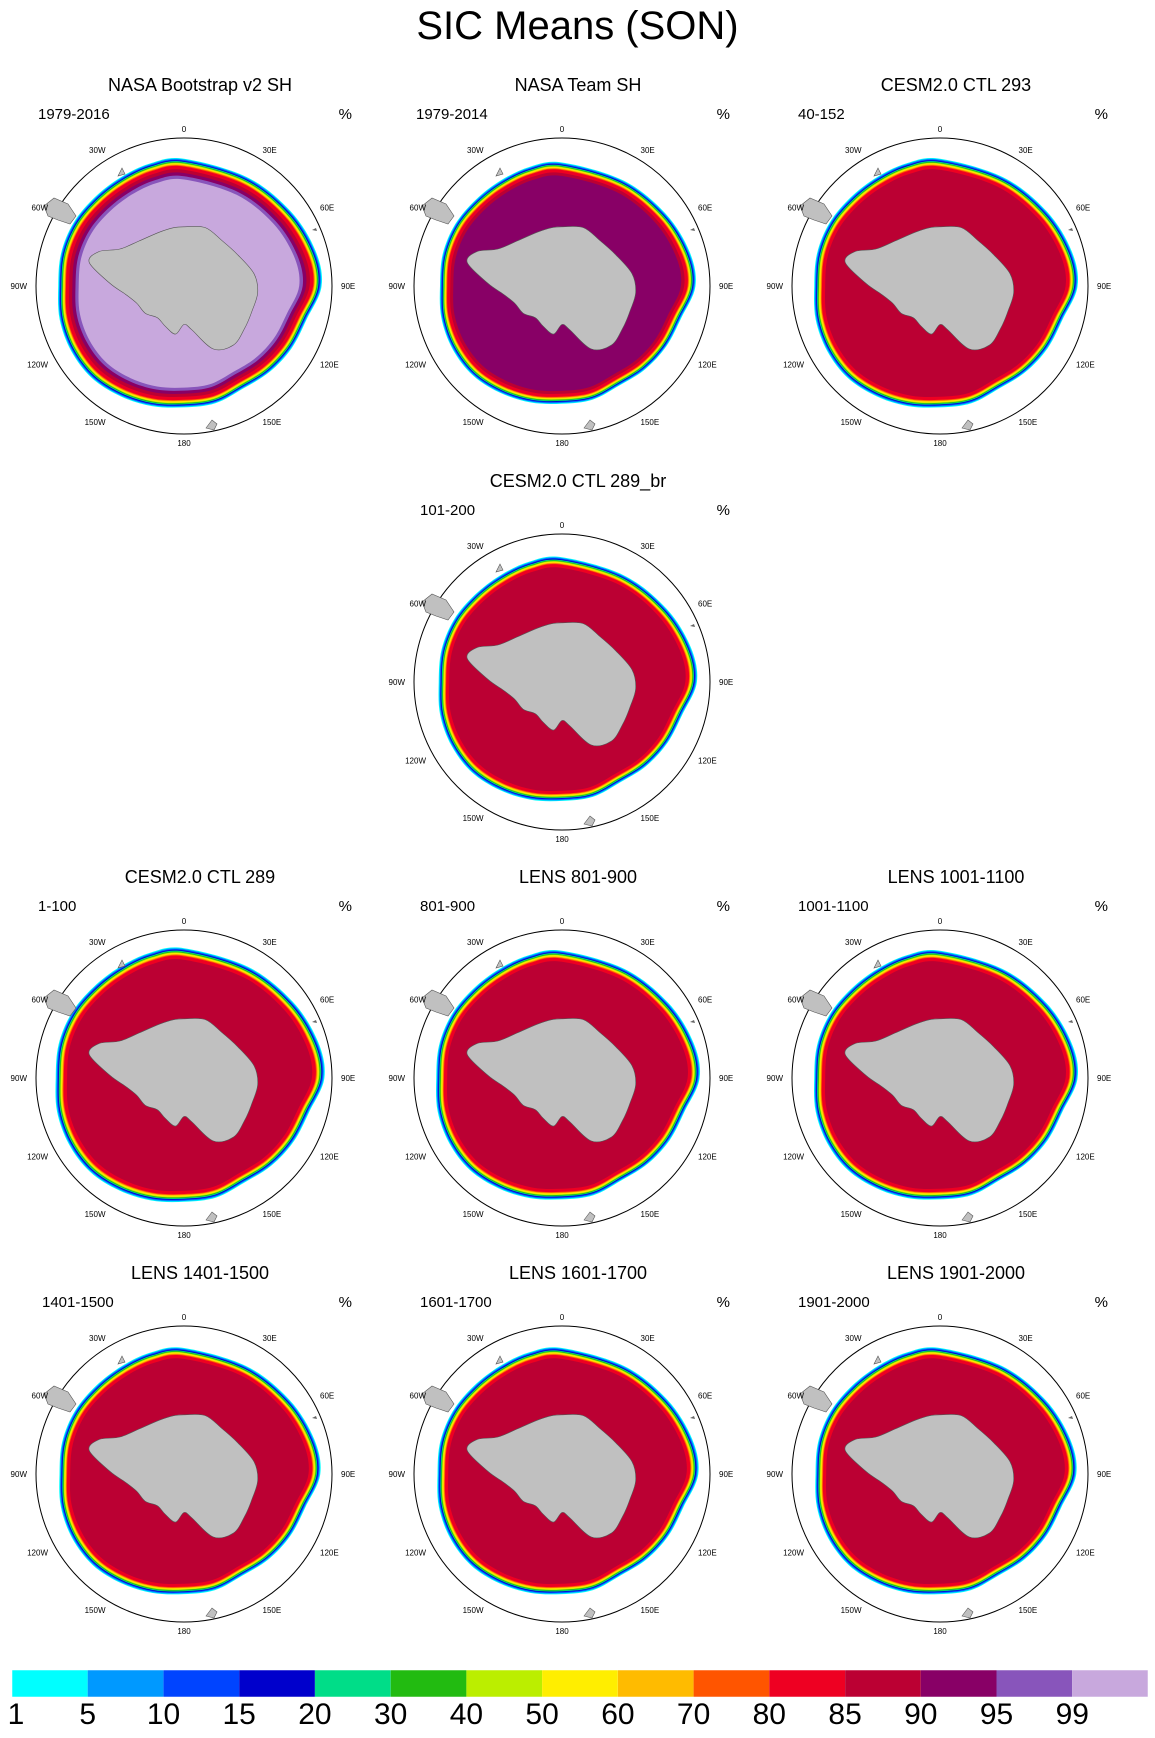 This screenshot has width=1155, height=1738. What do you see at coordinates (163, 1714) in the screenshot?
I see `colorbar-tick-label: 10` at bounding box center [163, 1714].